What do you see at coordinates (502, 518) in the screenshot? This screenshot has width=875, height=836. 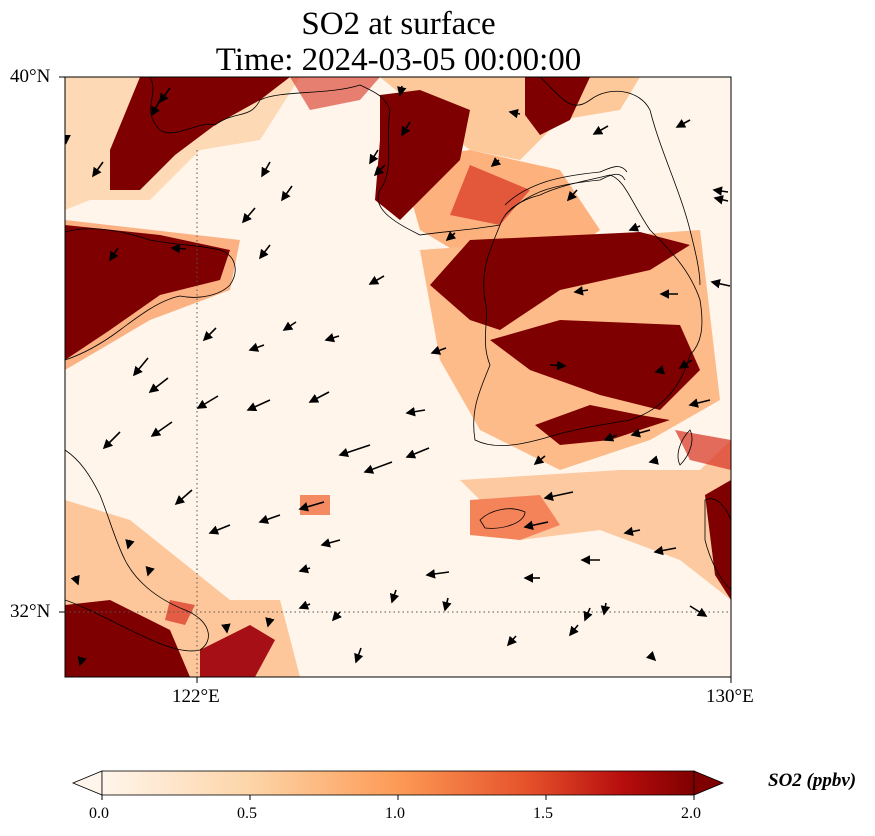 I see `jeju-island` at bounding box center [502, 518].